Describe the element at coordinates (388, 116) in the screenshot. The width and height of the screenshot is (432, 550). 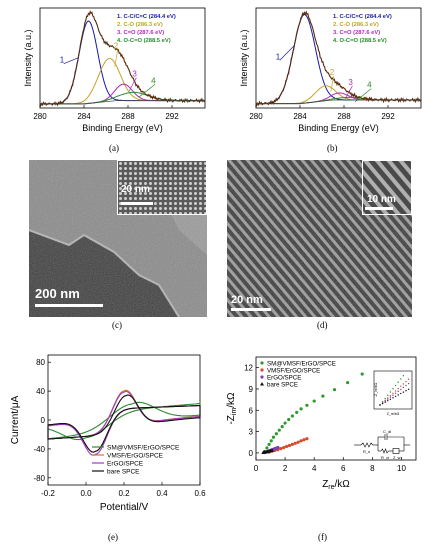
I see `x-tick-label-b: 292` at that location.